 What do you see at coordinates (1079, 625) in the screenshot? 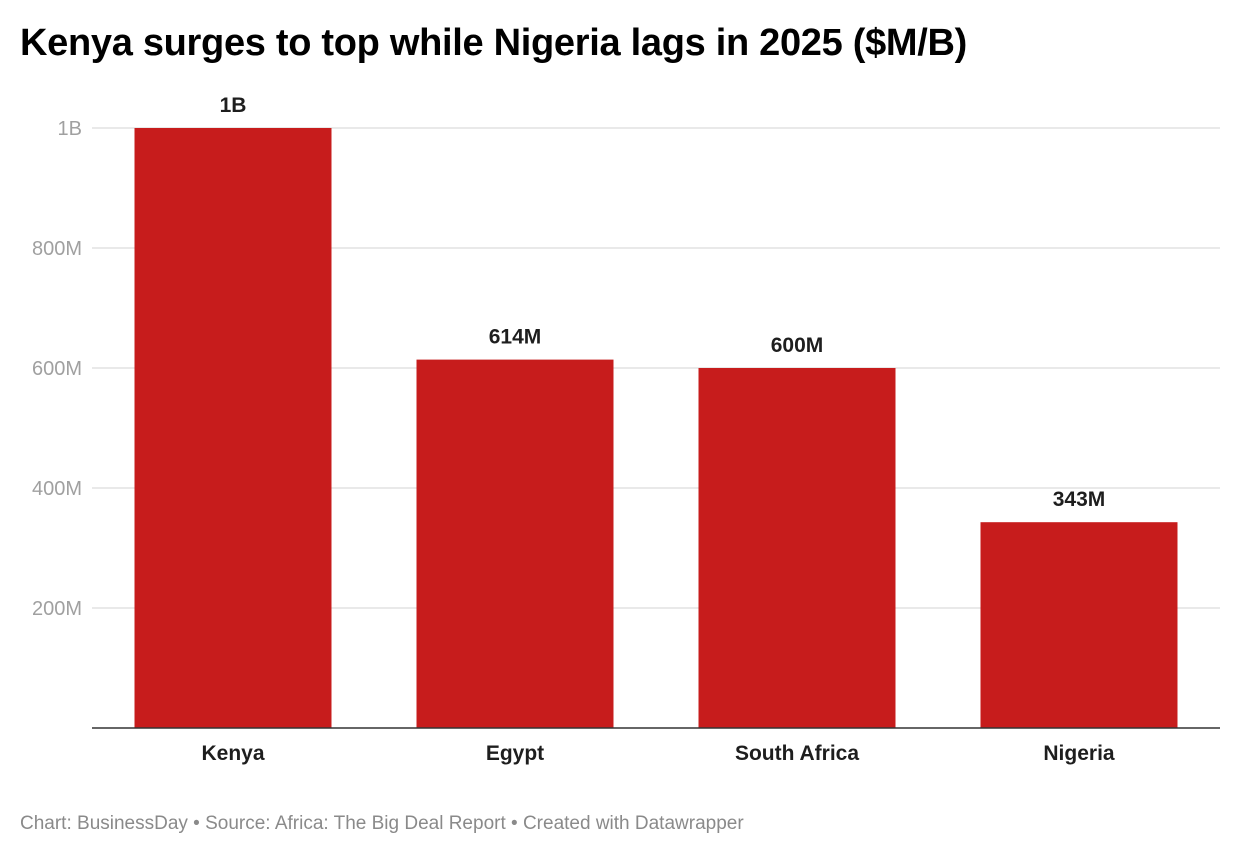
I see `bar-nigeria` at bounding box center [1079, 625].